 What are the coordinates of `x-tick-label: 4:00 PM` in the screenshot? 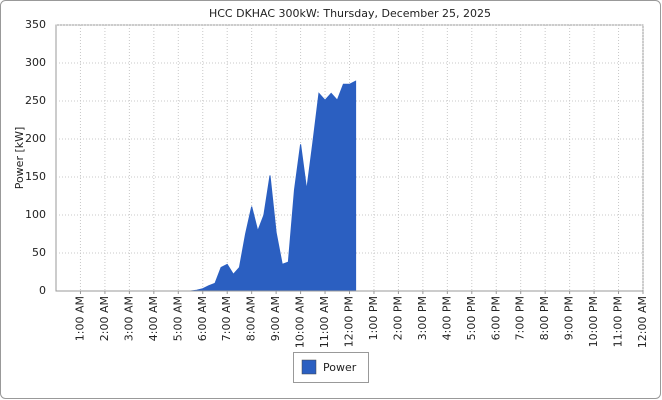 It's located at (446, 318).